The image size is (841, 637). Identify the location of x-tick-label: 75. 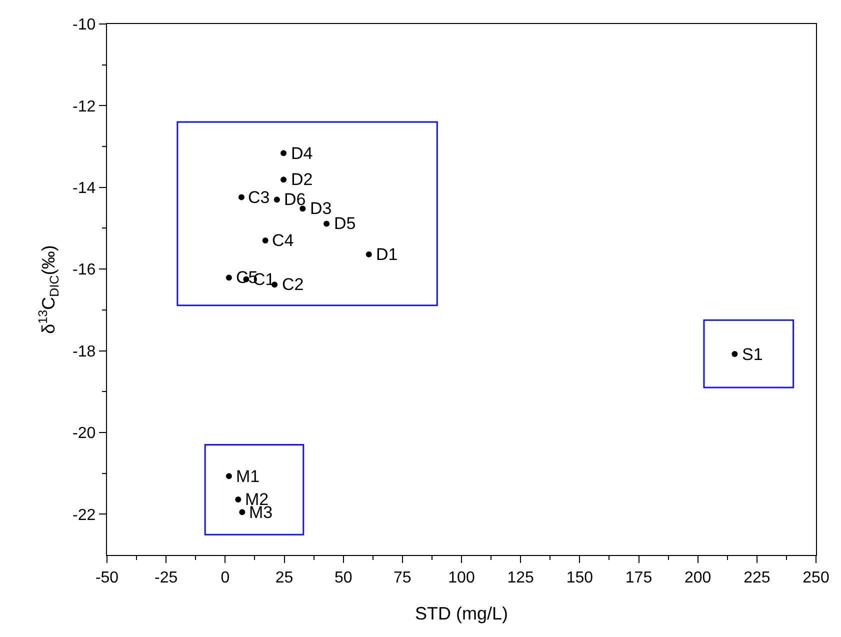
(403, 577).